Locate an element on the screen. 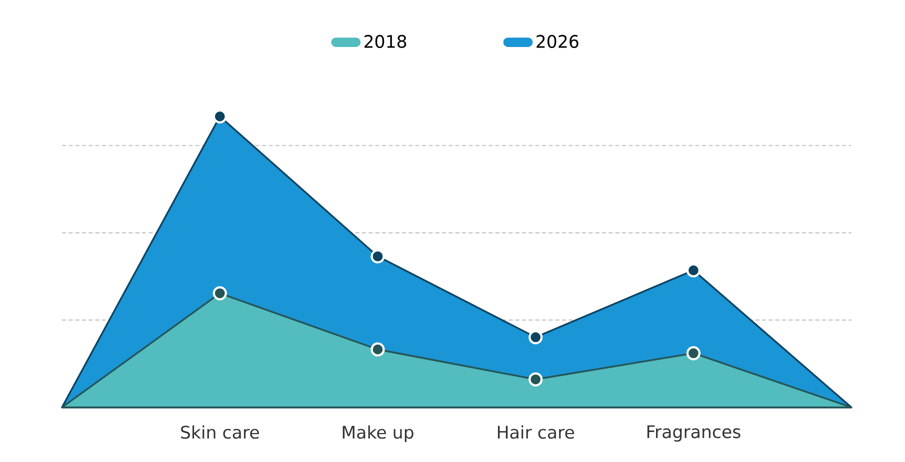 Image resolution: width=905 pixels, height=462 pixels. legend-label: 2018 is located at coordinates (385, 41).